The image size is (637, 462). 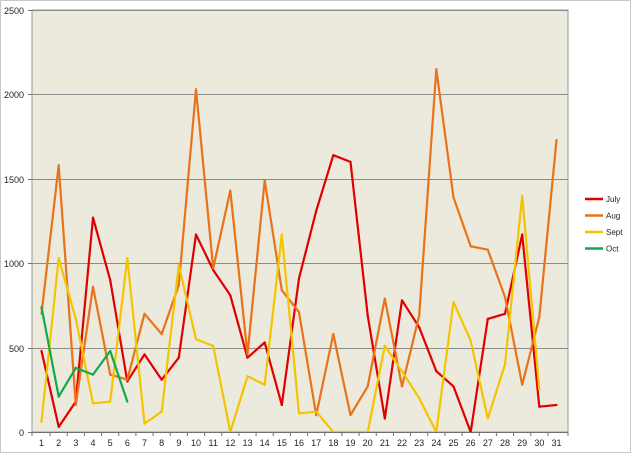 What do you see at coordinates (92, 443) in the screenshot?
I see `x-tick-label: 4` at bounding box center [92, 443].